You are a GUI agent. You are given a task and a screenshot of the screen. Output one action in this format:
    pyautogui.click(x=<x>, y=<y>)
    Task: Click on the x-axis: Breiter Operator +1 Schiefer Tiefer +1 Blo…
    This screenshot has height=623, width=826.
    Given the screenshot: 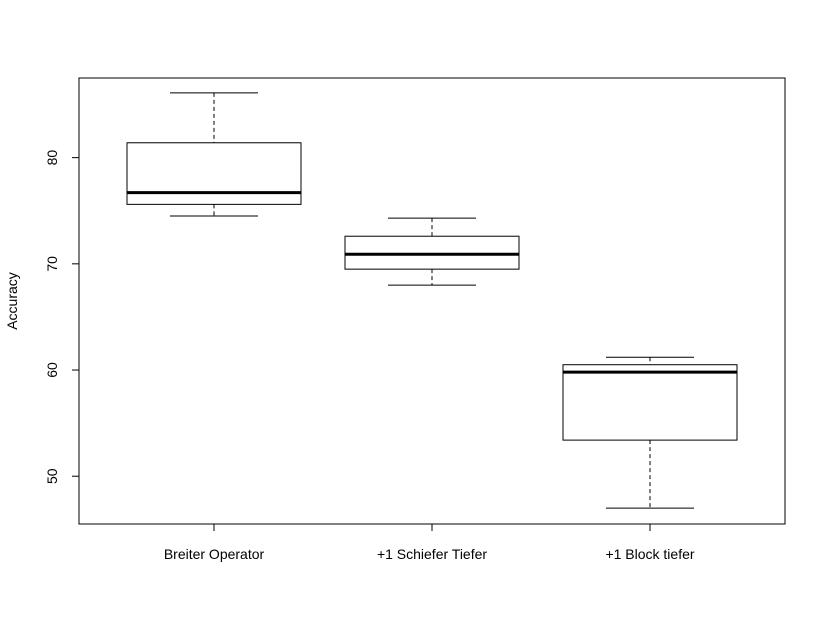 What is the action you would take?
    pyautogui.click(x=429, y=542)
    